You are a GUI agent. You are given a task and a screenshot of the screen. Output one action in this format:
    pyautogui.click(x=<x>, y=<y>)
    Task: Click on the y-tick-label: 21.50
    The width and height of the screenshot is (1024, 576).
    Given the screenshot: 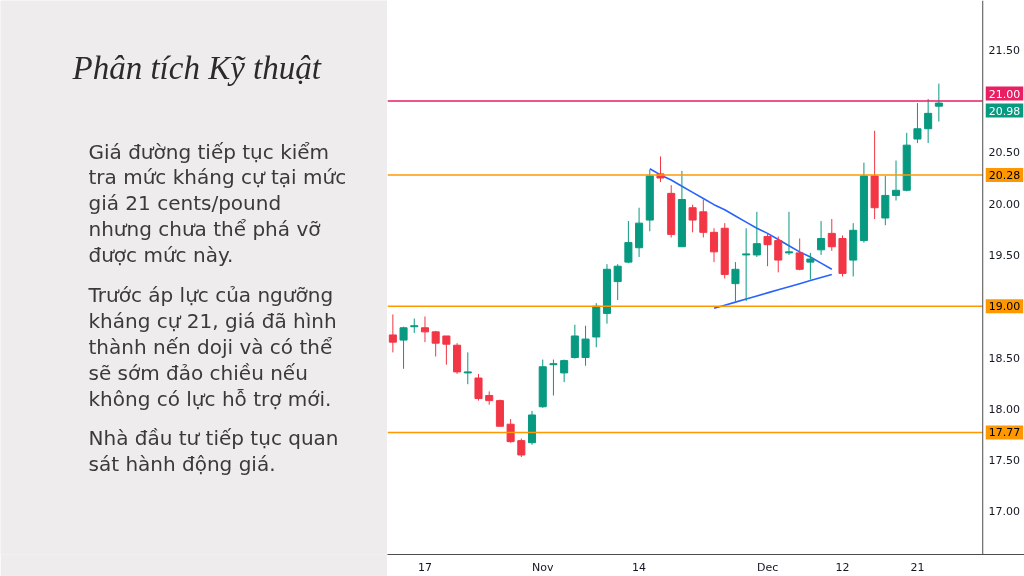 What is the action you would take?
    pyautogui.click(x=1004, y=50)
    